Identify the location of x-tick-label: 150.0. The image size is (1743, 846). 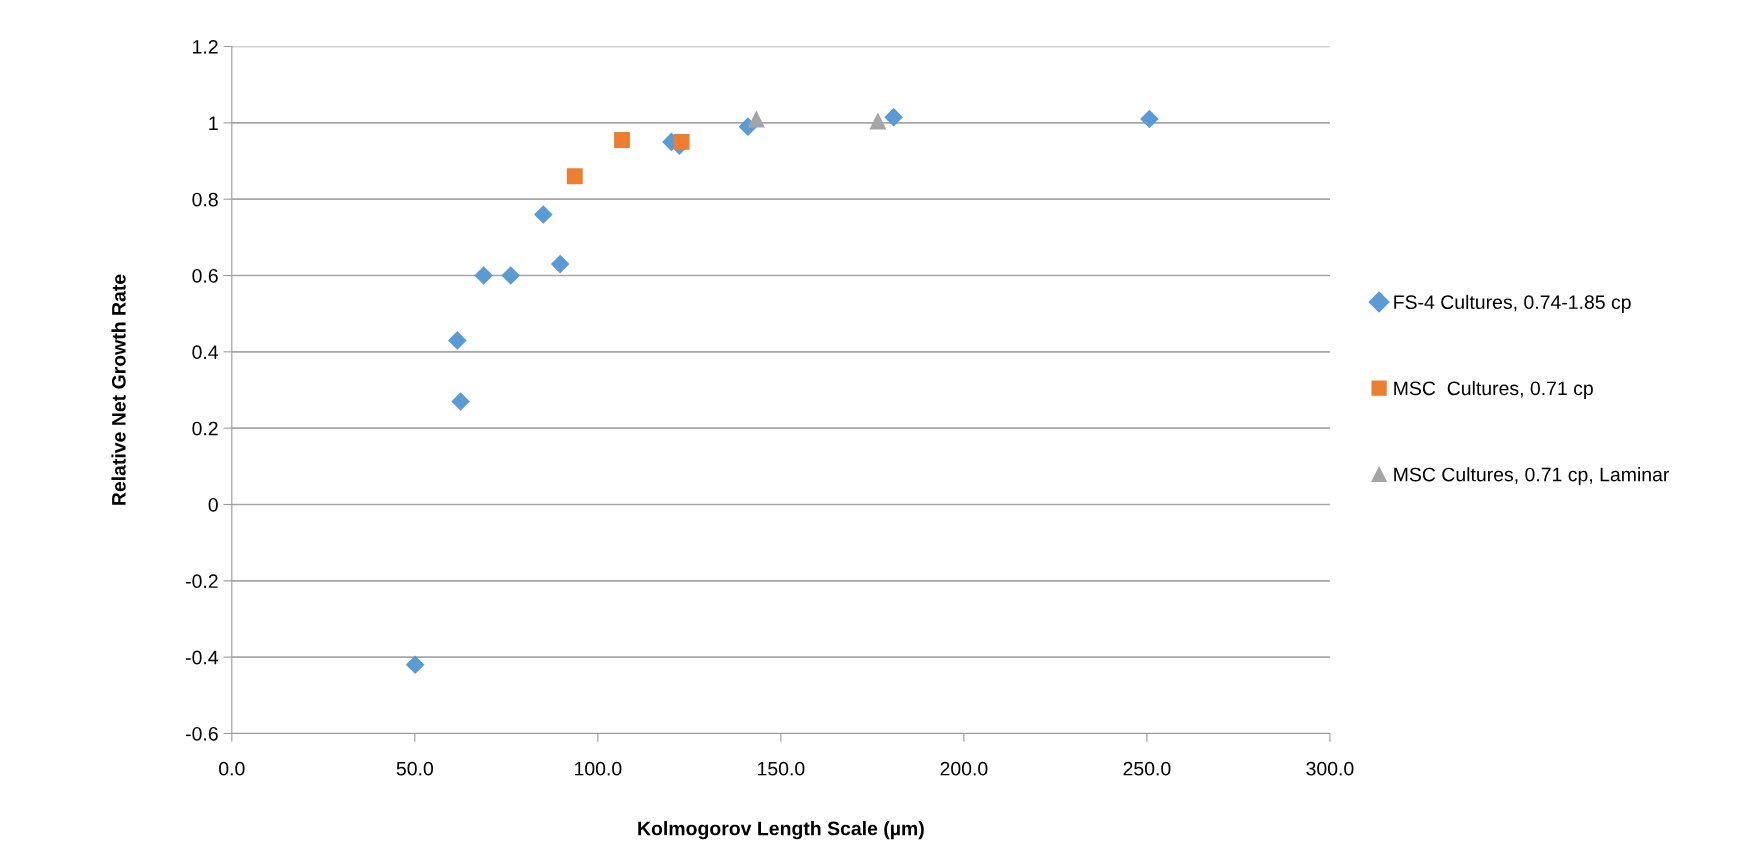
(781, 768).